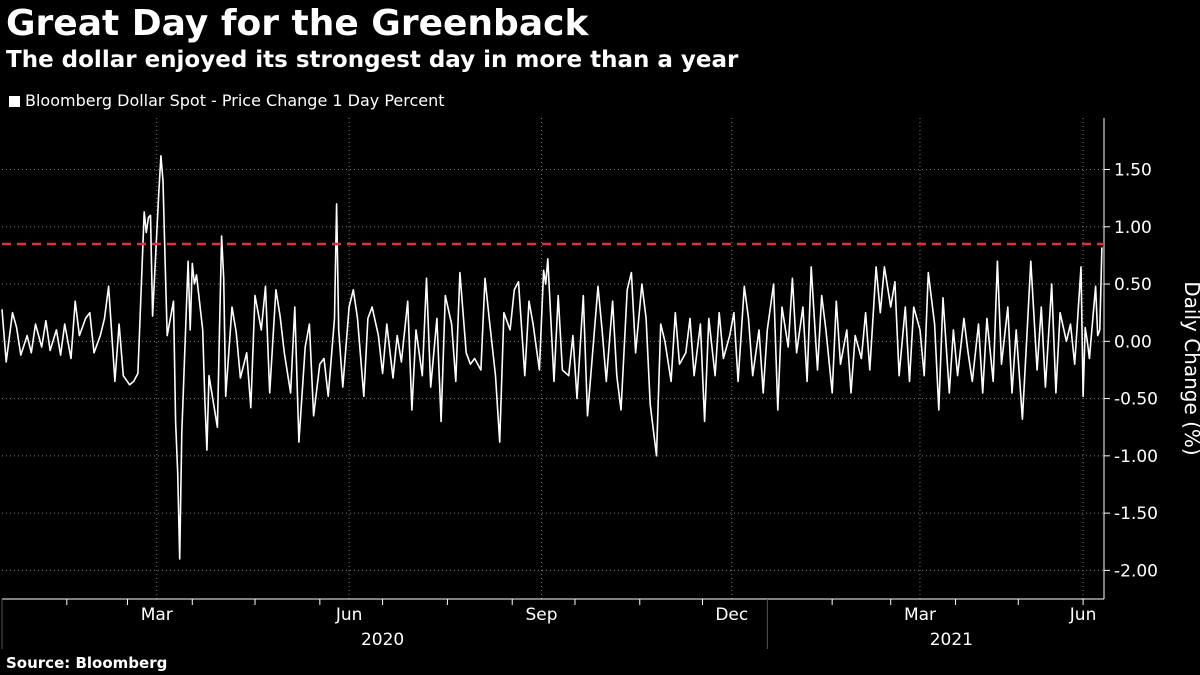 This screenshot has height=675, width=1200. Describe the element at coordinates (1133, 285) in the screenshot. I see `y-tick-label: 0.50` at that location.